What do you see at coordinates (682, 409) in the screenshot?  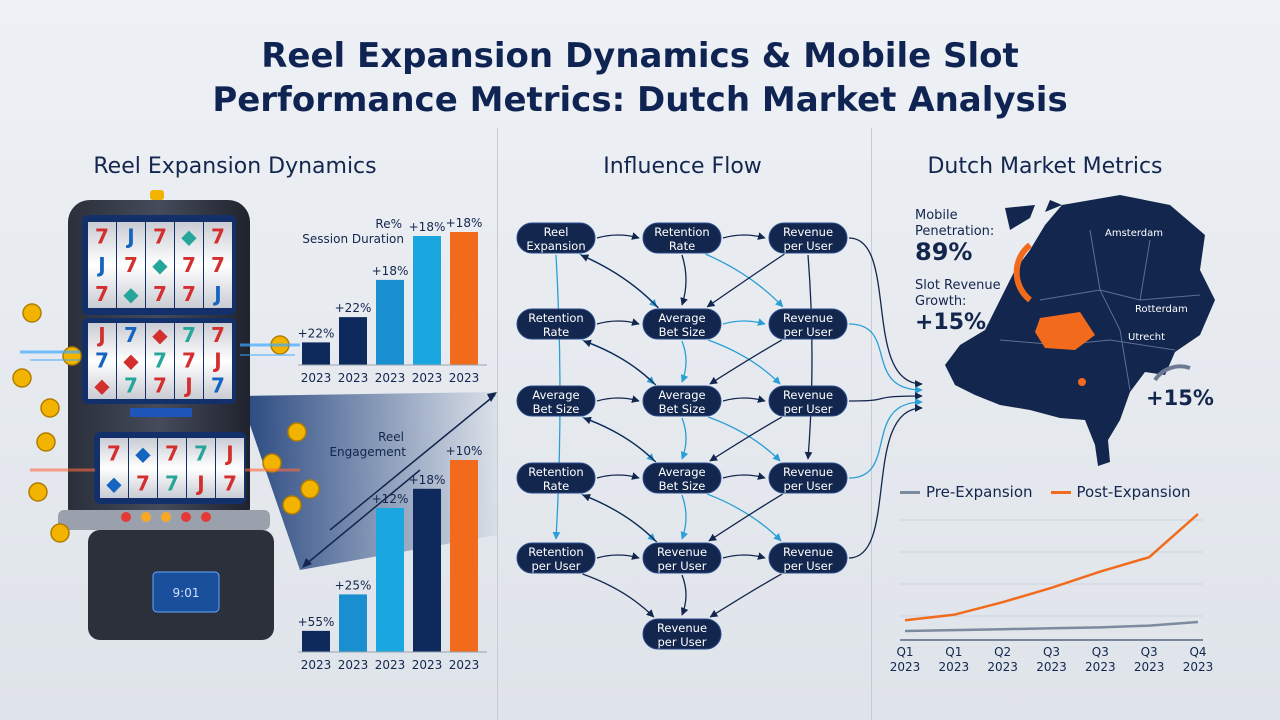 I see `flow-node-label-line-2: Bet Size` at bounding box center [682, 409].